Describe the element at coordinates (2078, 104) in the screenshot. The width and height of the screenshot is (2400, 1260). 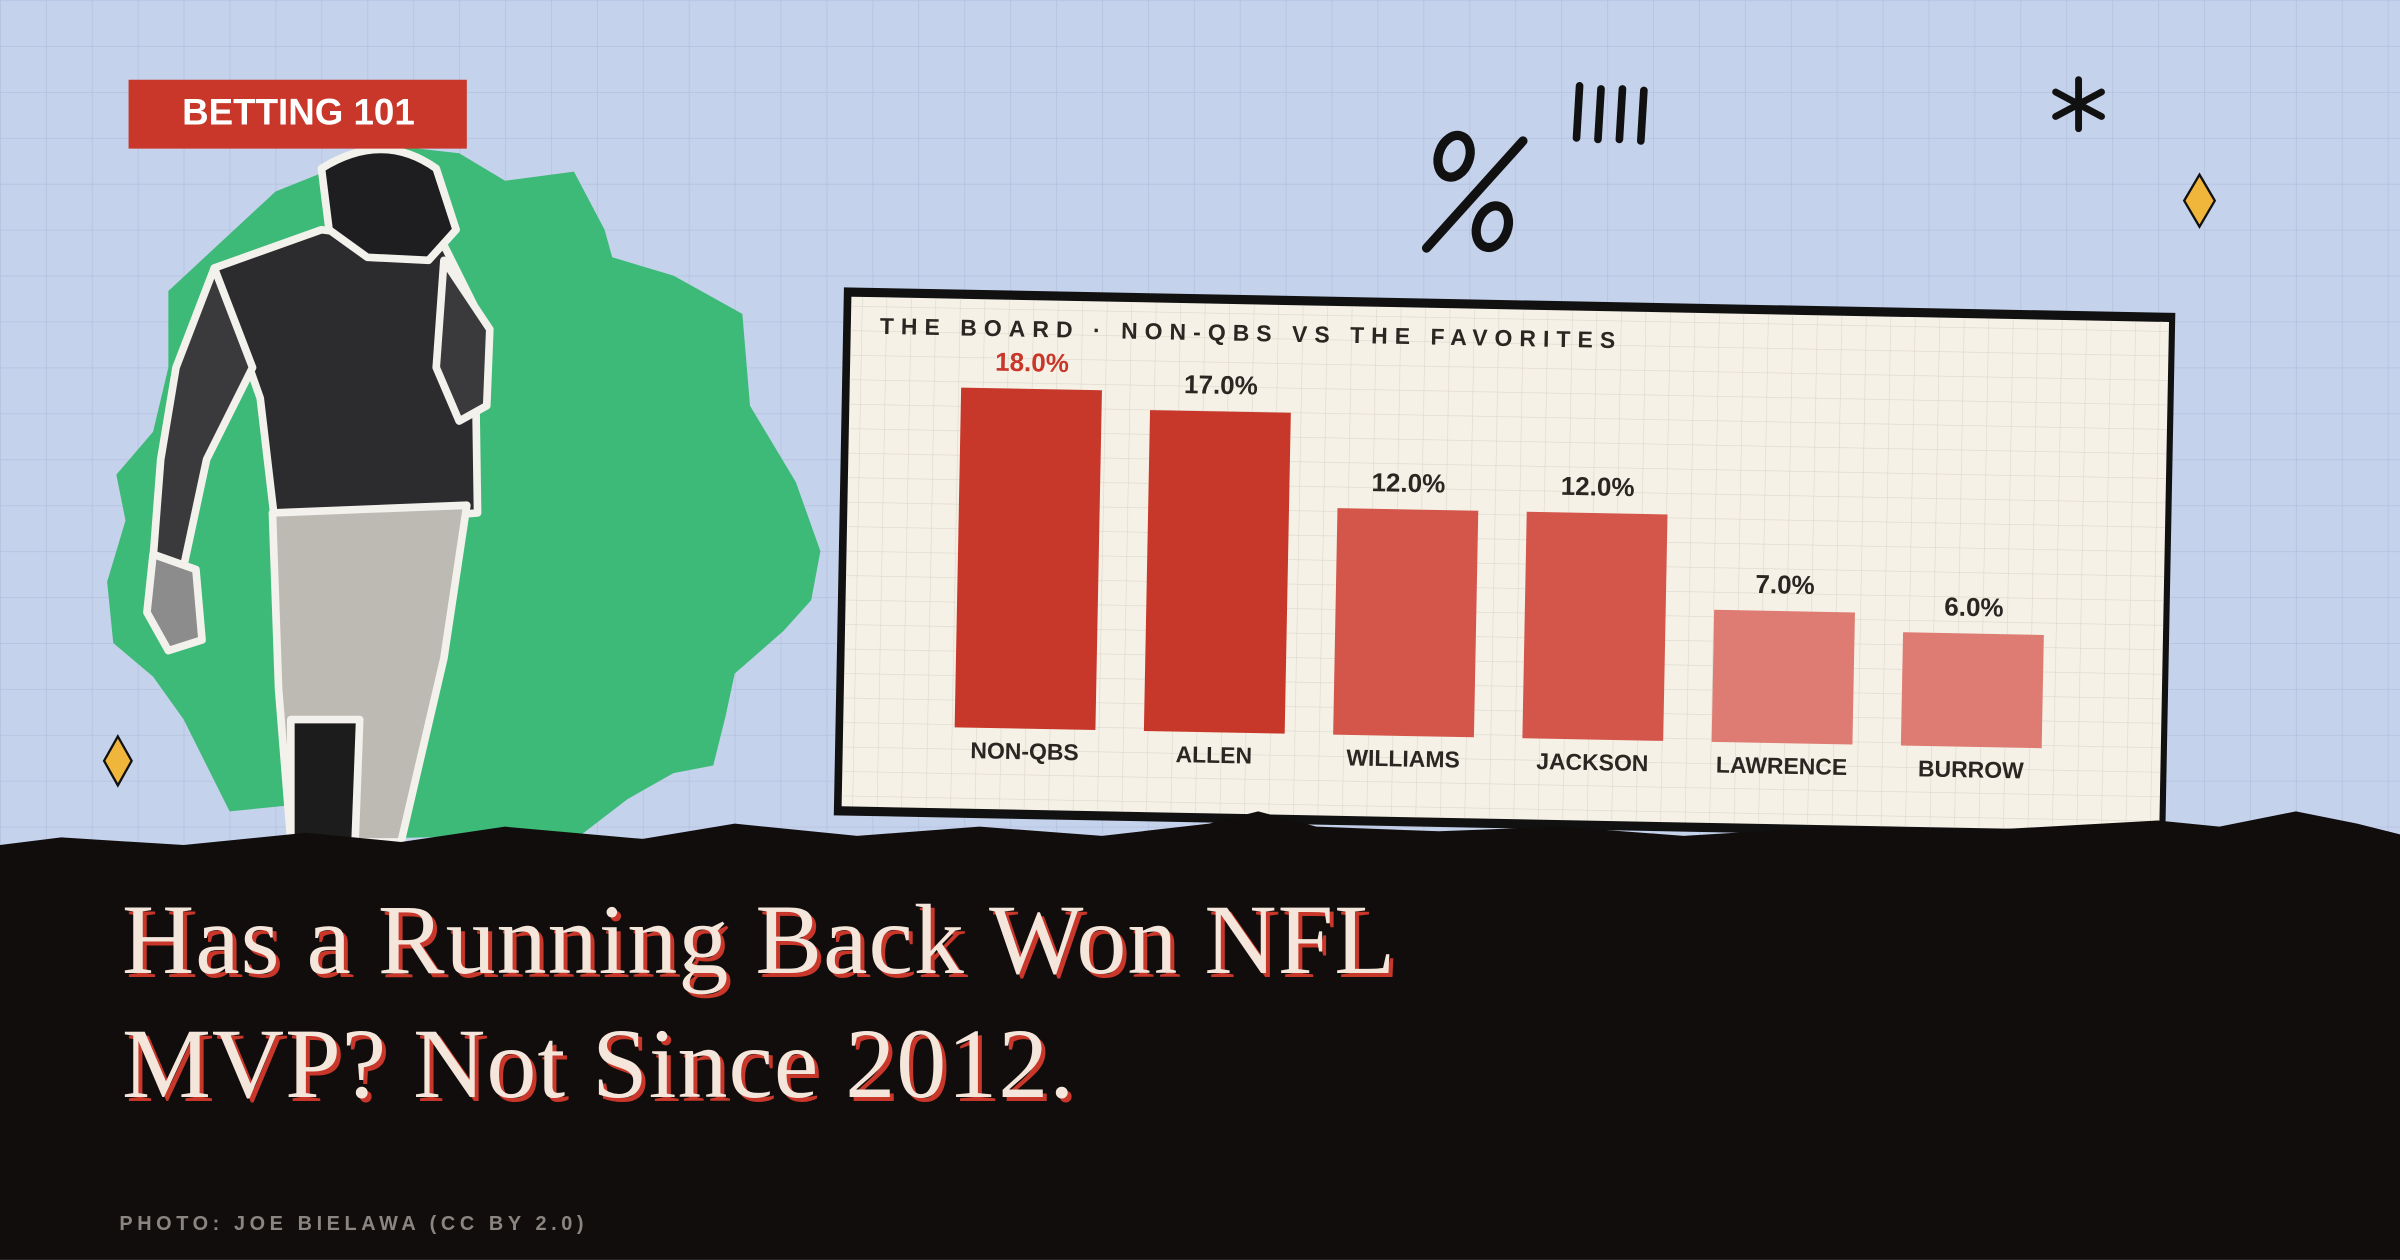
I see `asterisk-doodle` at that location.